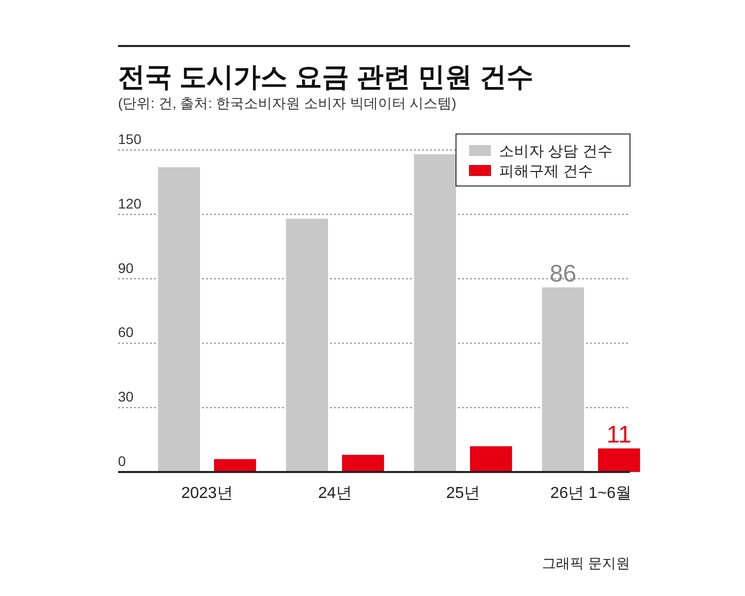 This screenshot has width=745, height=596. I want to click on legend-label: 피해구제 건수, so click(546, 171).